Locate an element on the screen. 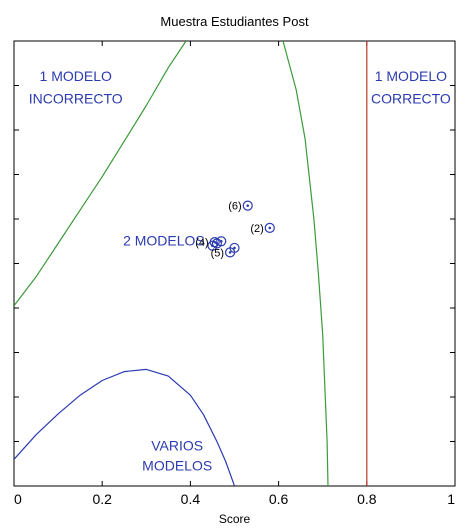  data-point: (2) is located at coordinates (262, 228).